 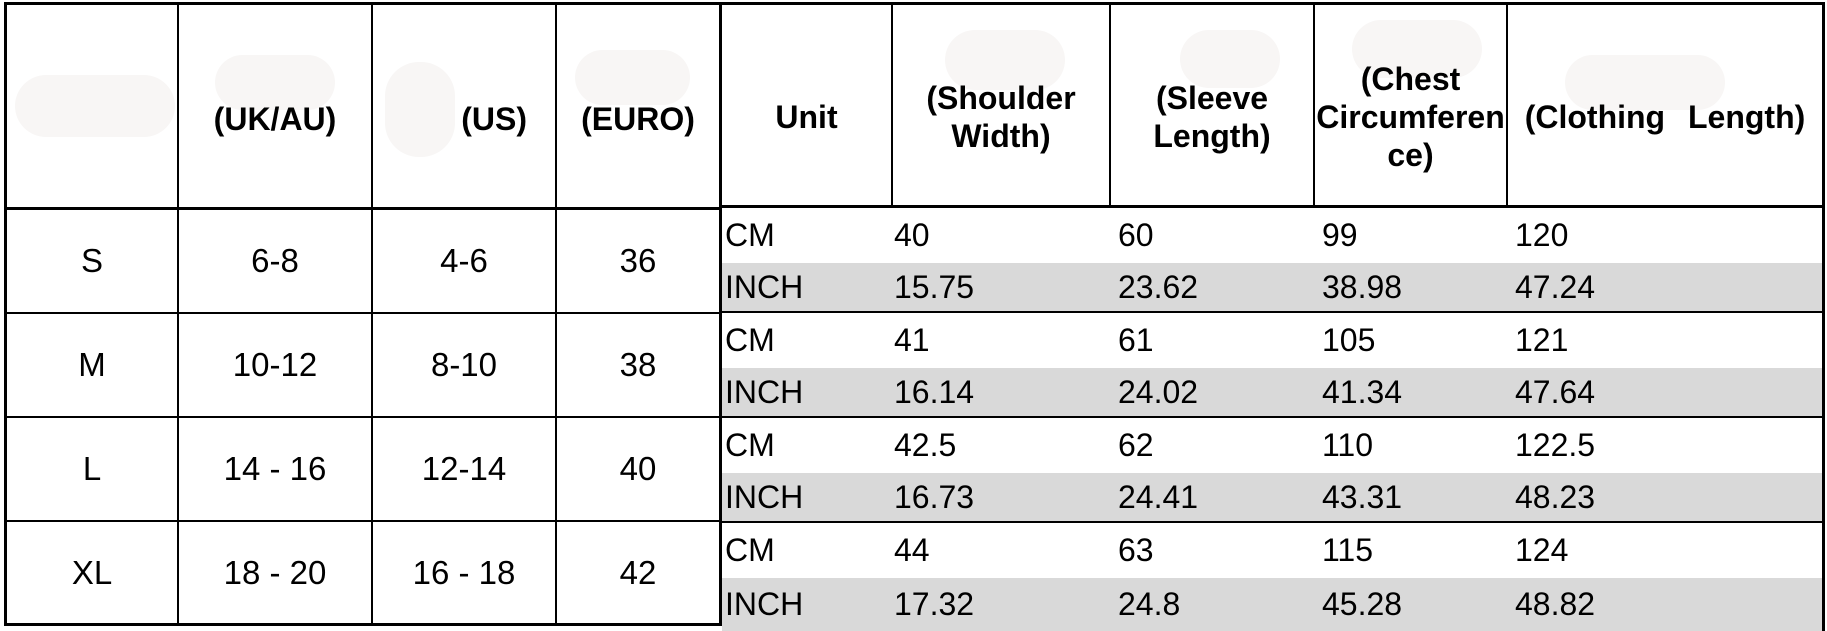 What do you see at coordinates (93, 365) in the screenshot?
I see `size-cell: M` at bounding box center [93, 365].